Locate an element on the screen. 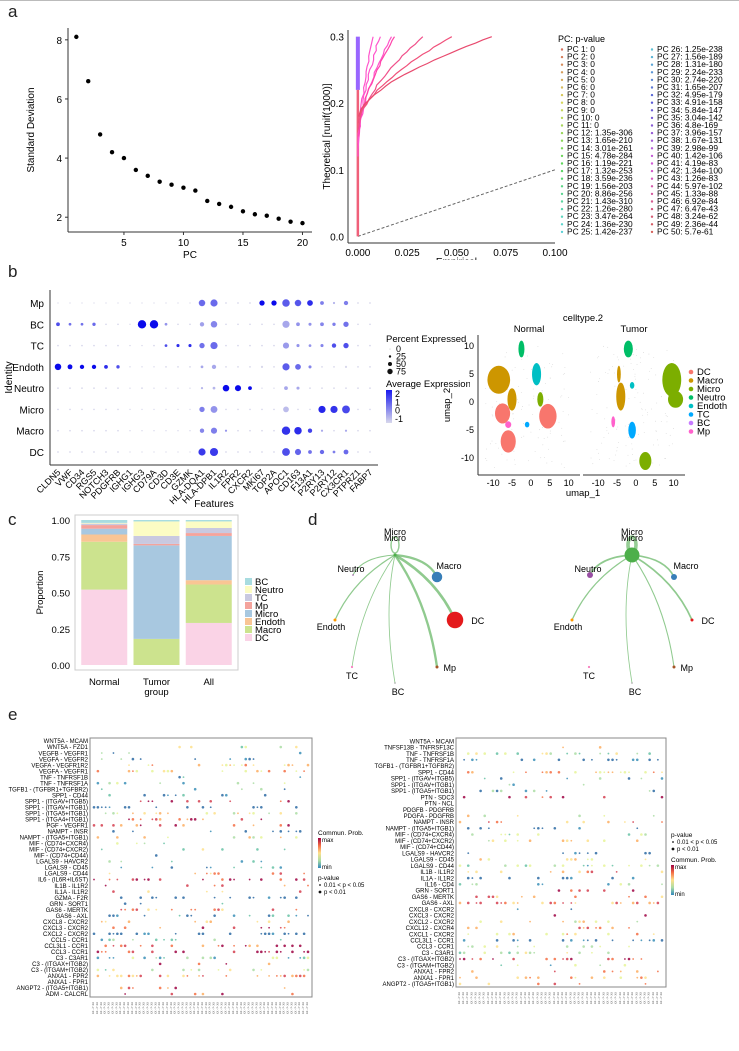  color-legend-min: min is located at coordinates (327, 868).